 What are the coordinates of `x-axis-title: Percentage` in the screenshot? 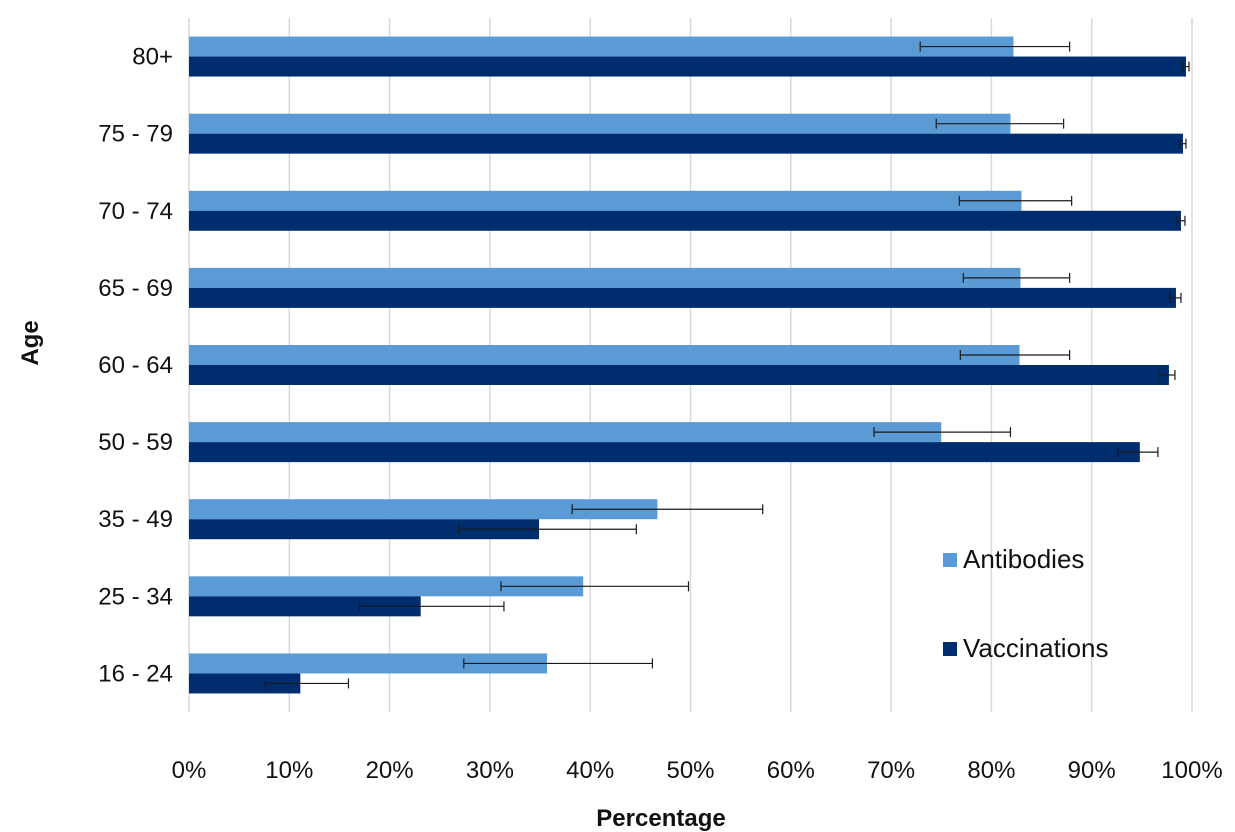 It's located at (660, 818).